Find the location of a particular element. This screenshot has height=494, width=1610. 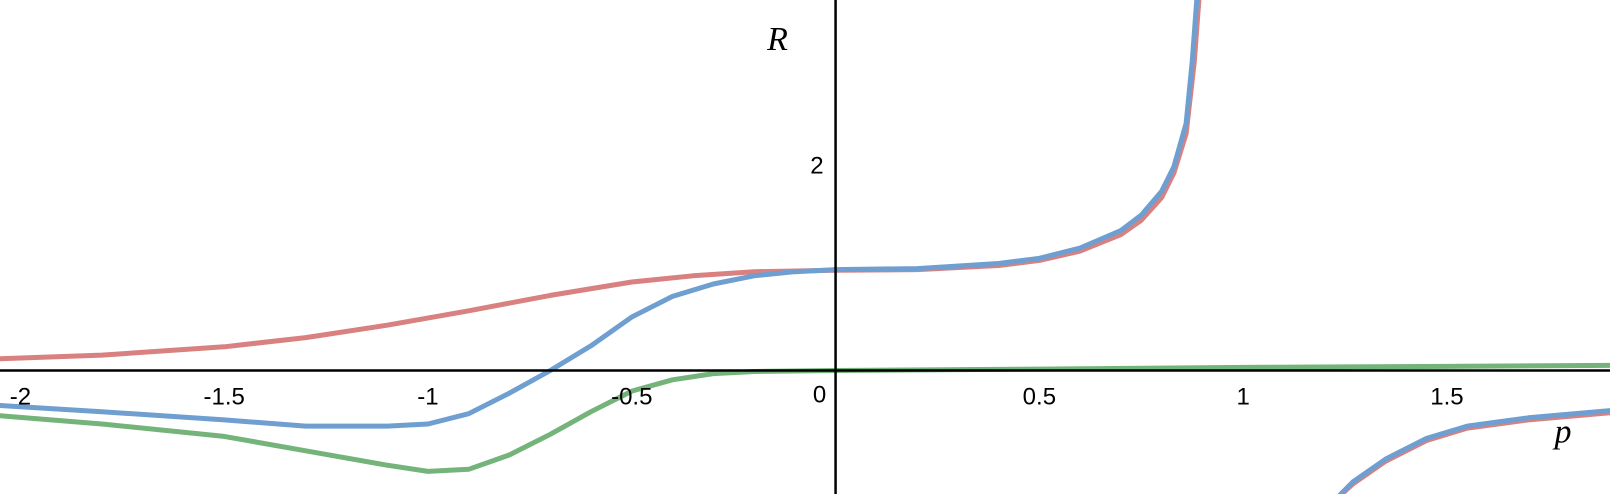

y-axis-title: R is located at coordinates (777, 39).